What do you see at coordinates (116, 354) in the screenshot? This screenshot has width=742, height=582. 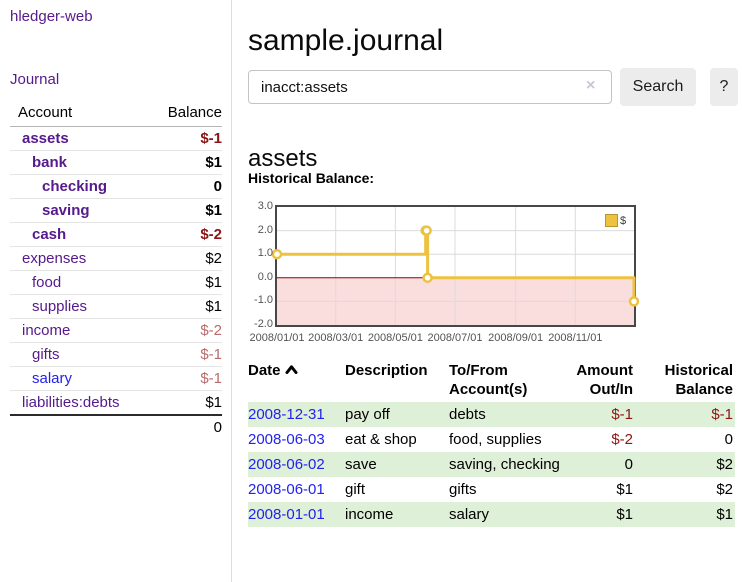 I see `account-row: gifts $-1` at bounding box center [116, 354].